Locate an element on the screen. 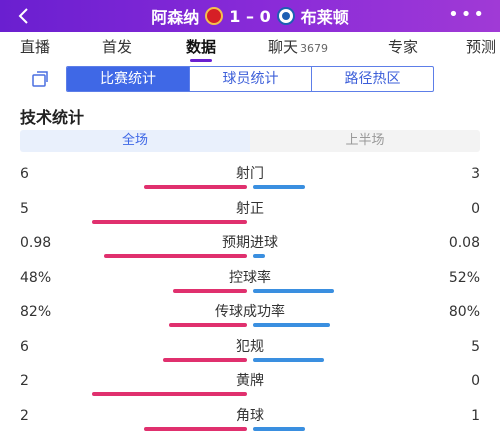 Image resolution: width=500 pixels, height=440 pixels. tab-data: 数据 is located at coordinates (201, 47).